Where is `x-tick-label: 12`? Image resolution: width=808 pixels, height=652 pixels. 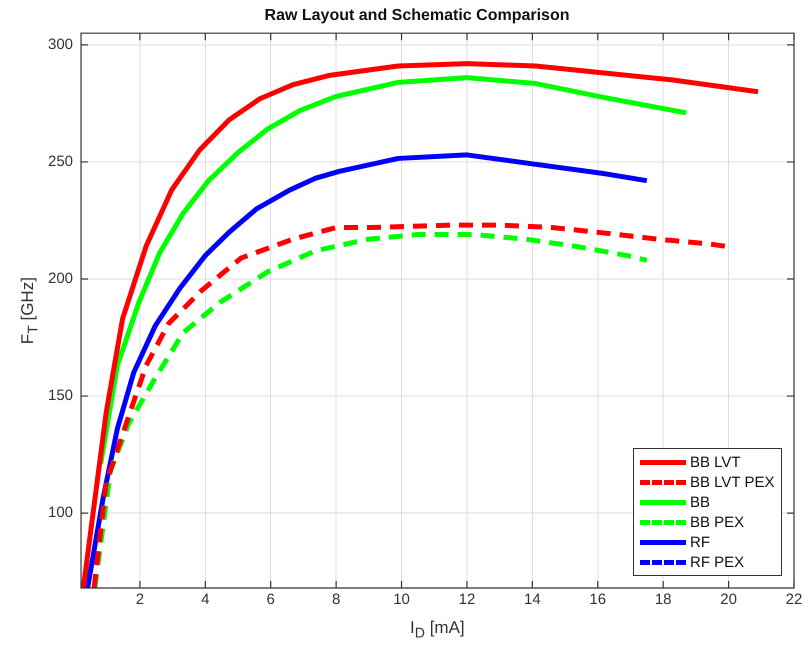 x-tick-label: 12 is located at coordinates (467, 599).